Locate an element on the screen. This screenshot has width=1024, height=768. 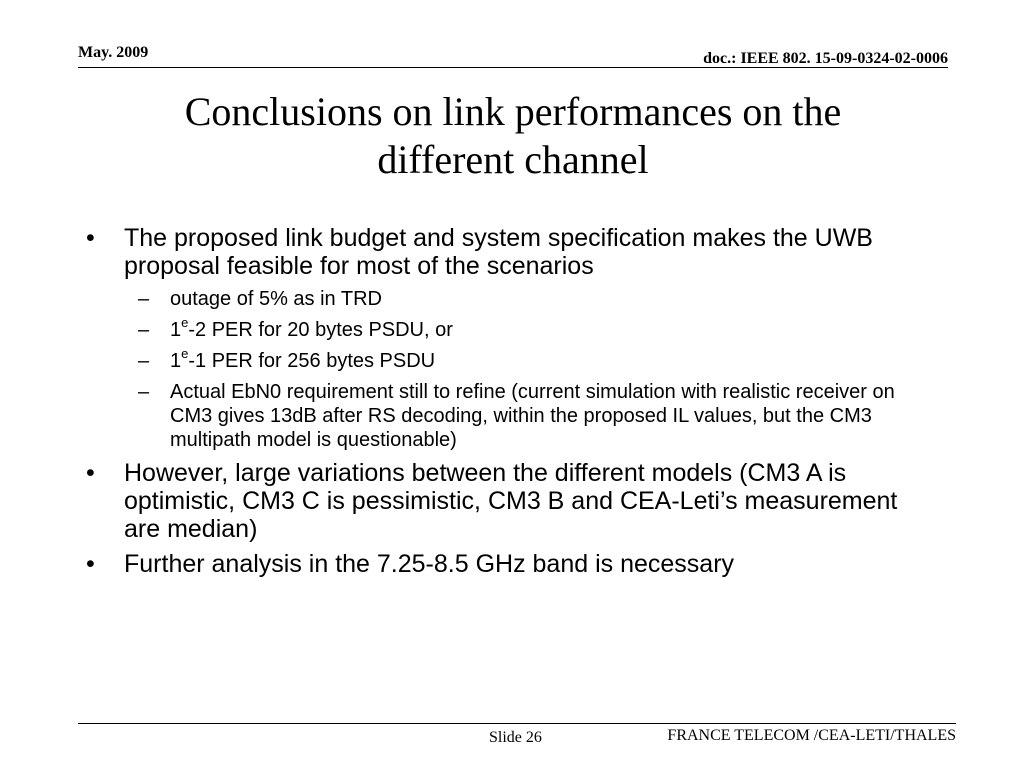
footer-organization: FRANCE TELECOM /CEA-LETI/THALES is located at coordinates (811, 735).